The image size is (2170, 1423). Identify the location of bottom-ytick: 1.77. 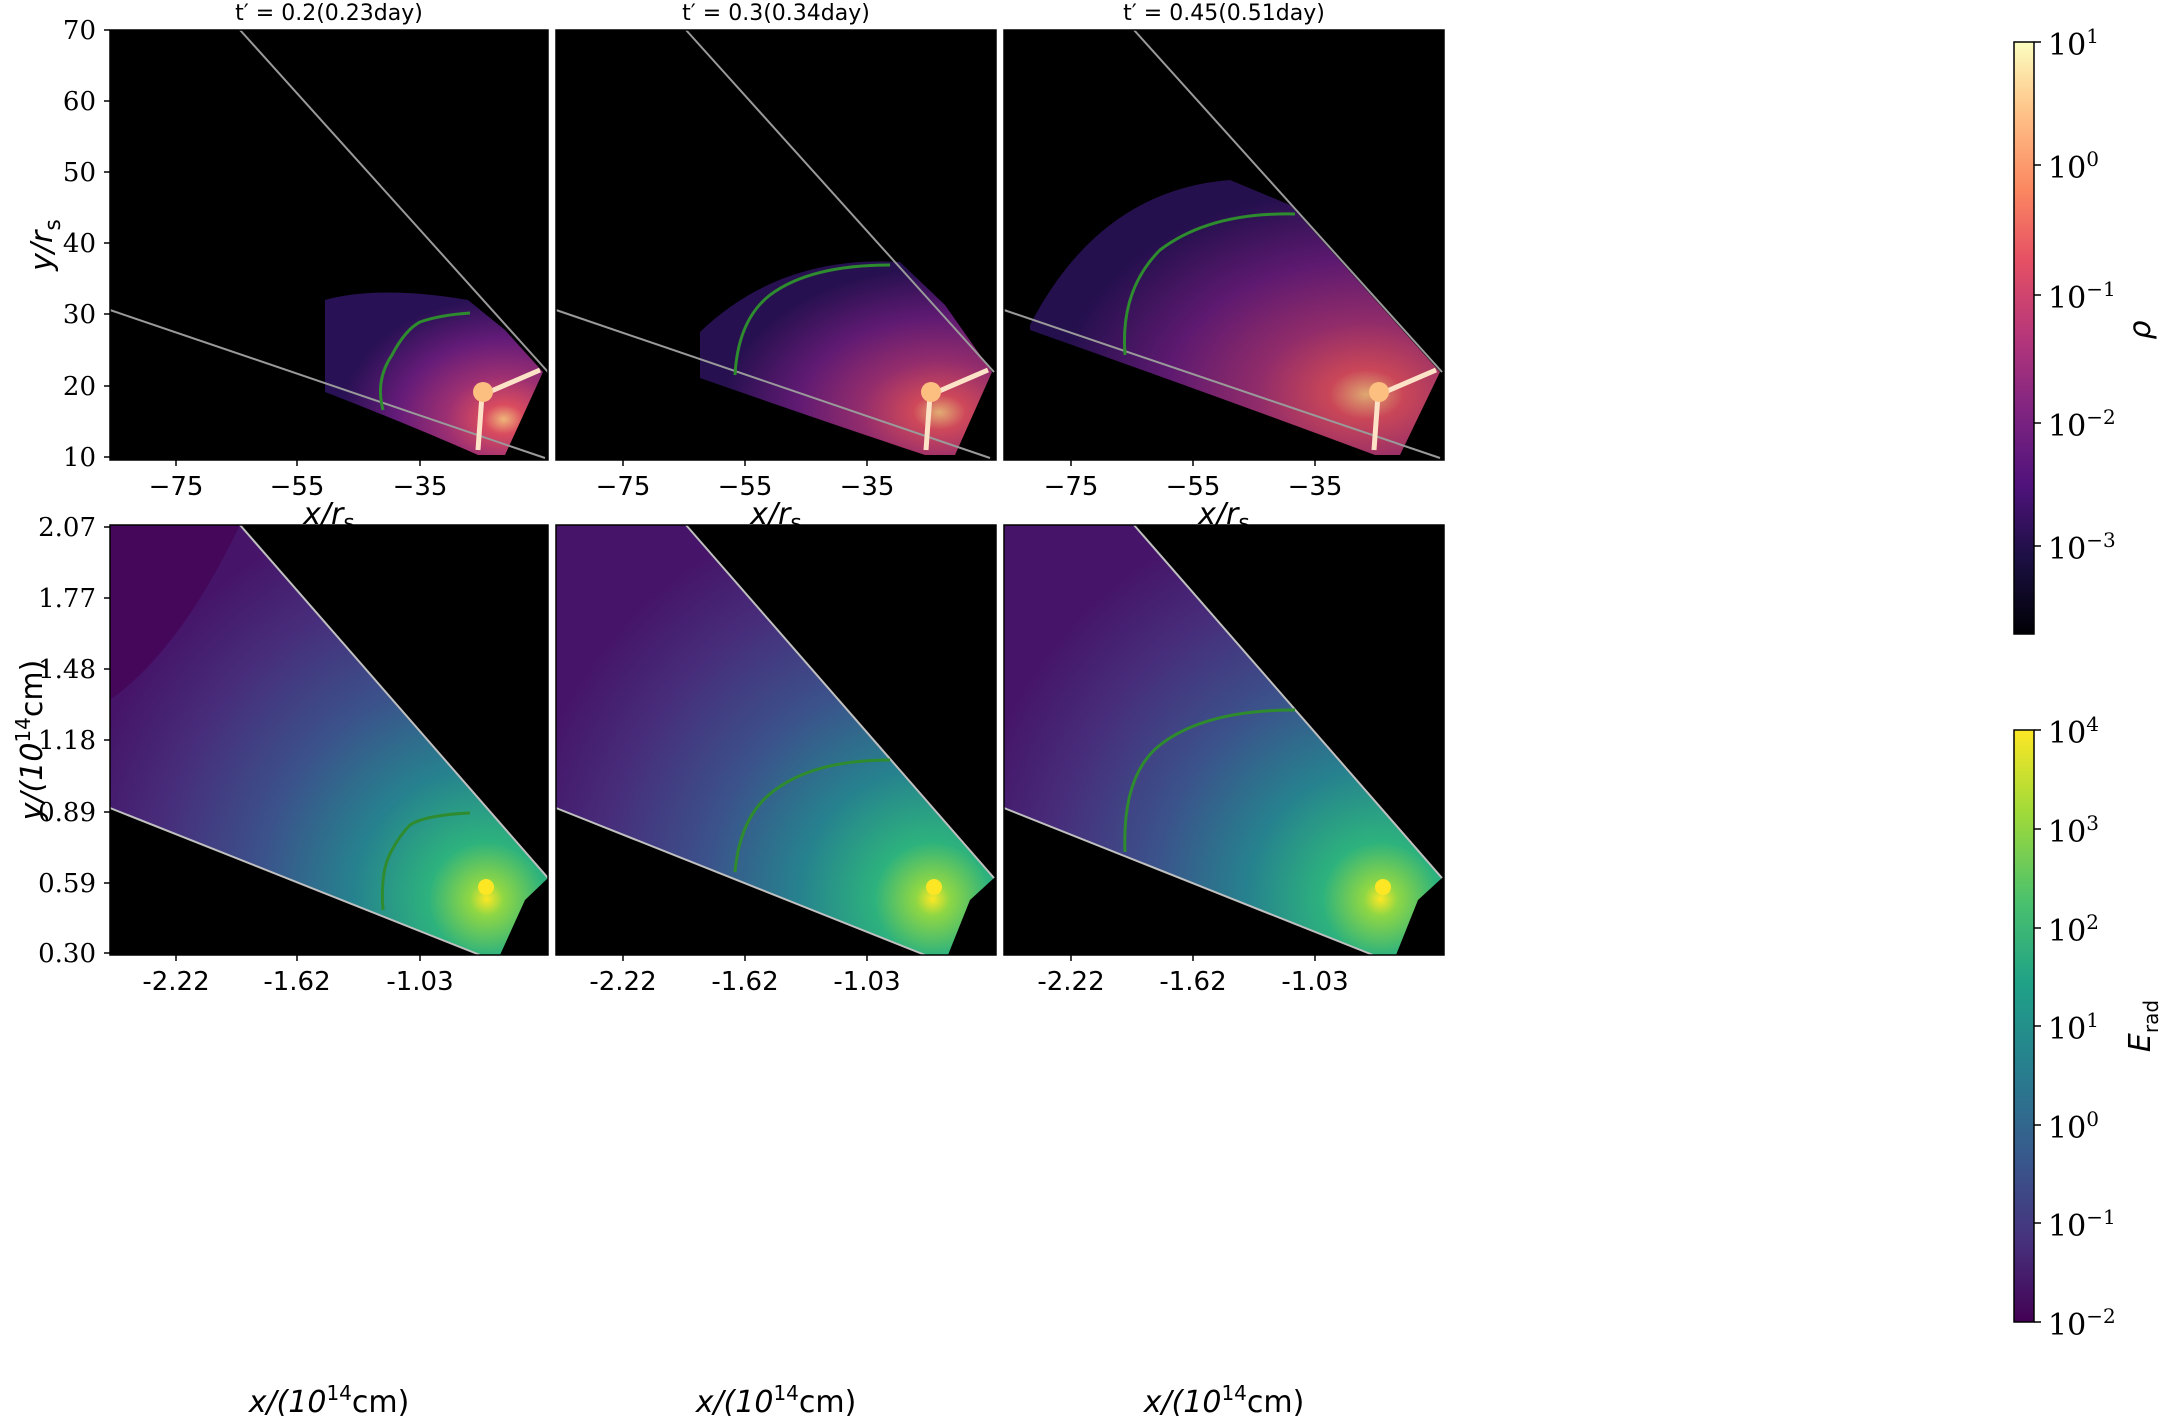
(67, 599).